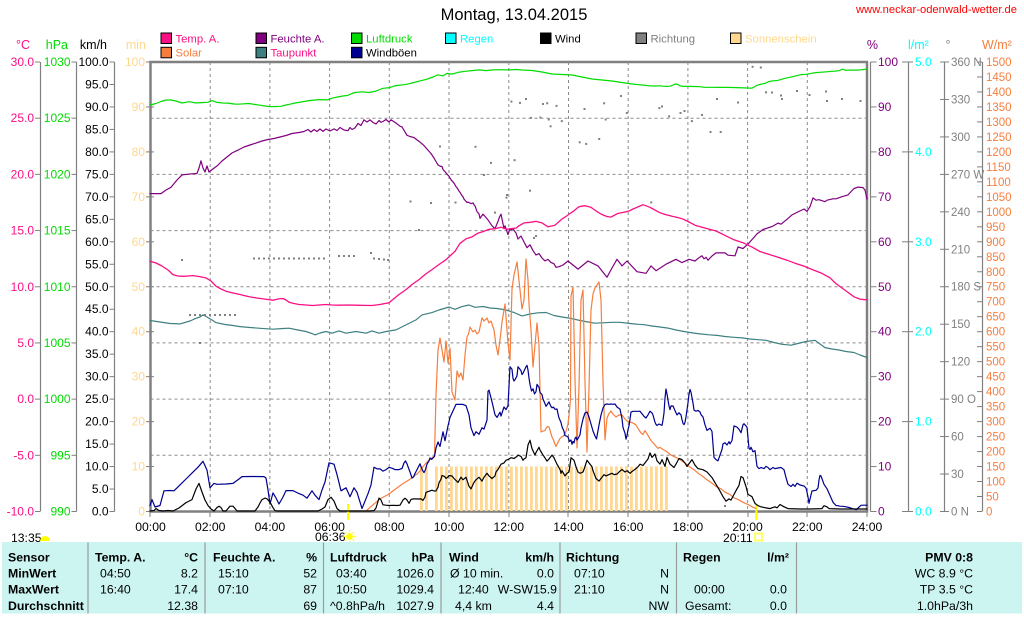  What do you see at coordinates (995, 453) in the screenshot?
I see `svg-text: 200` at bounding box center [995, 453].